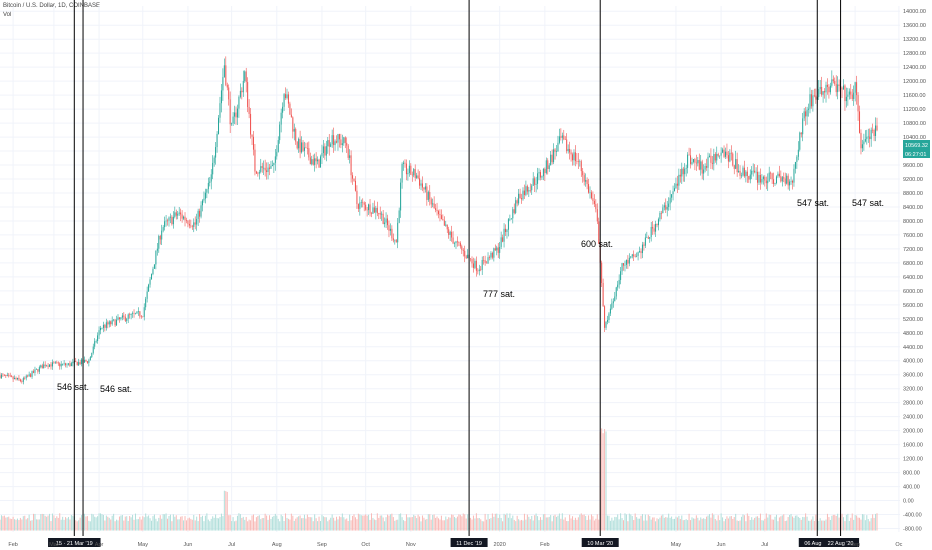 The image size is (932, 550). Describe the element at coordinates (913, 180) in the screenshot. I see `price-tick-label: 9200.00` at that location.